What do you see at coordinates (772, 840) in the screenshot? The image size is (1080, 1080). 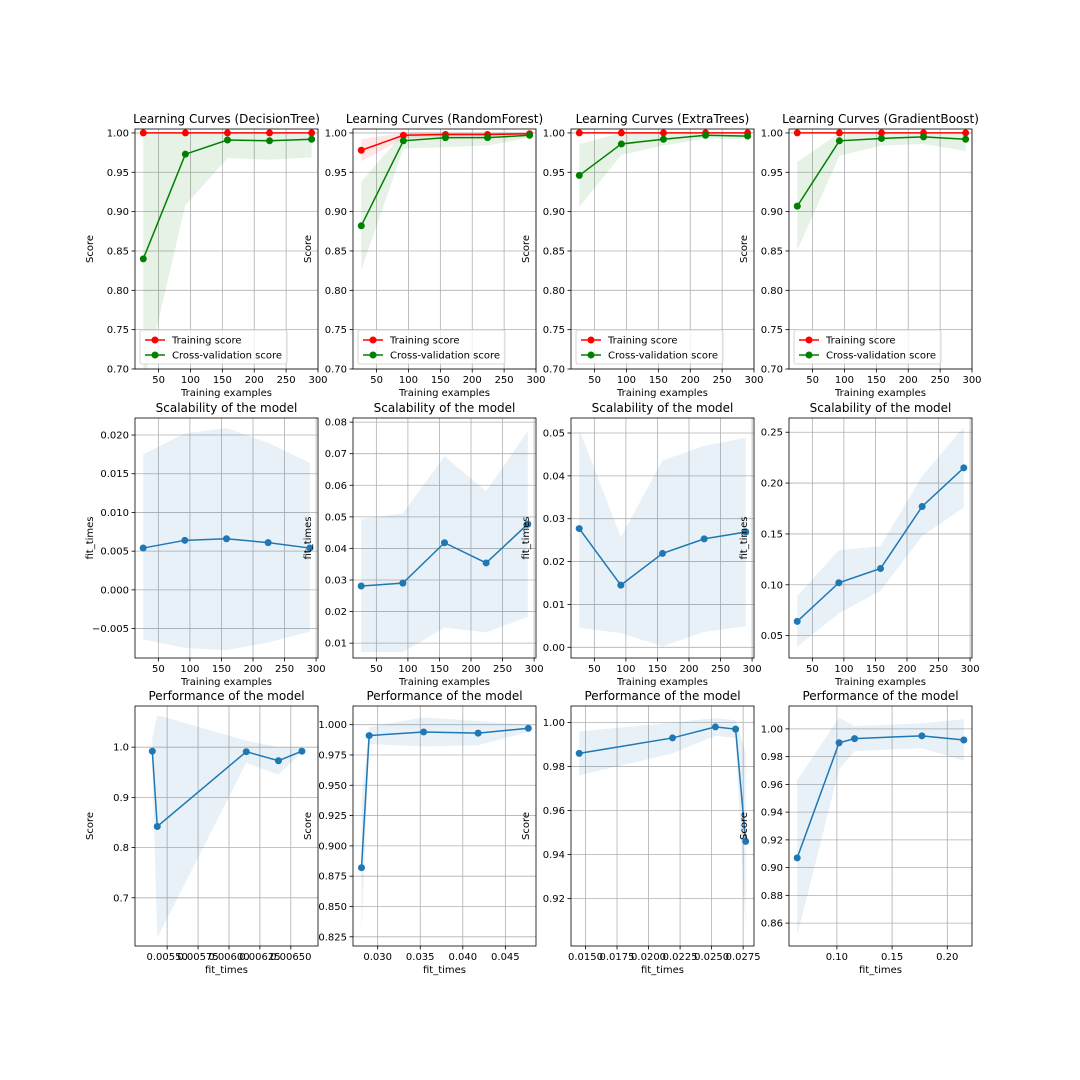 I see `y-tick-label: 0.92` at bounding box center [772, 840].